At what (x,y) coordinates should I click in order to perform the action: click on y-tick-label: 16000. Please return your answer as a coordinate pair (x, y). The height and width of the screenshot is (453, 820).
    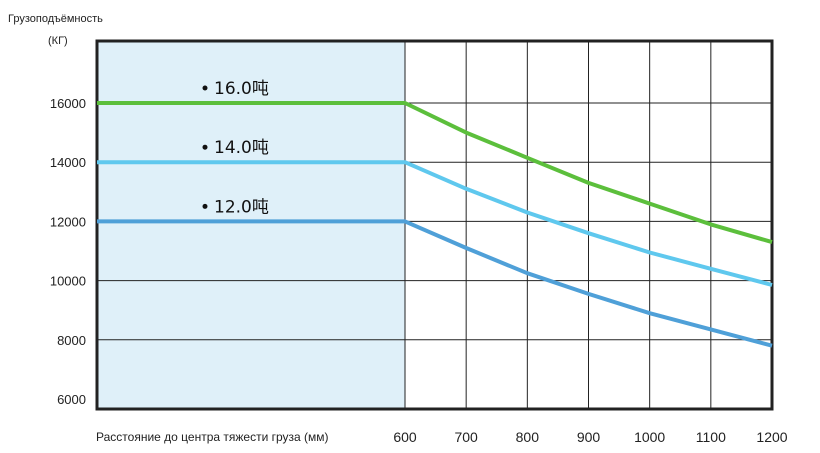
    Looking at the image, I should click on (68, 103).